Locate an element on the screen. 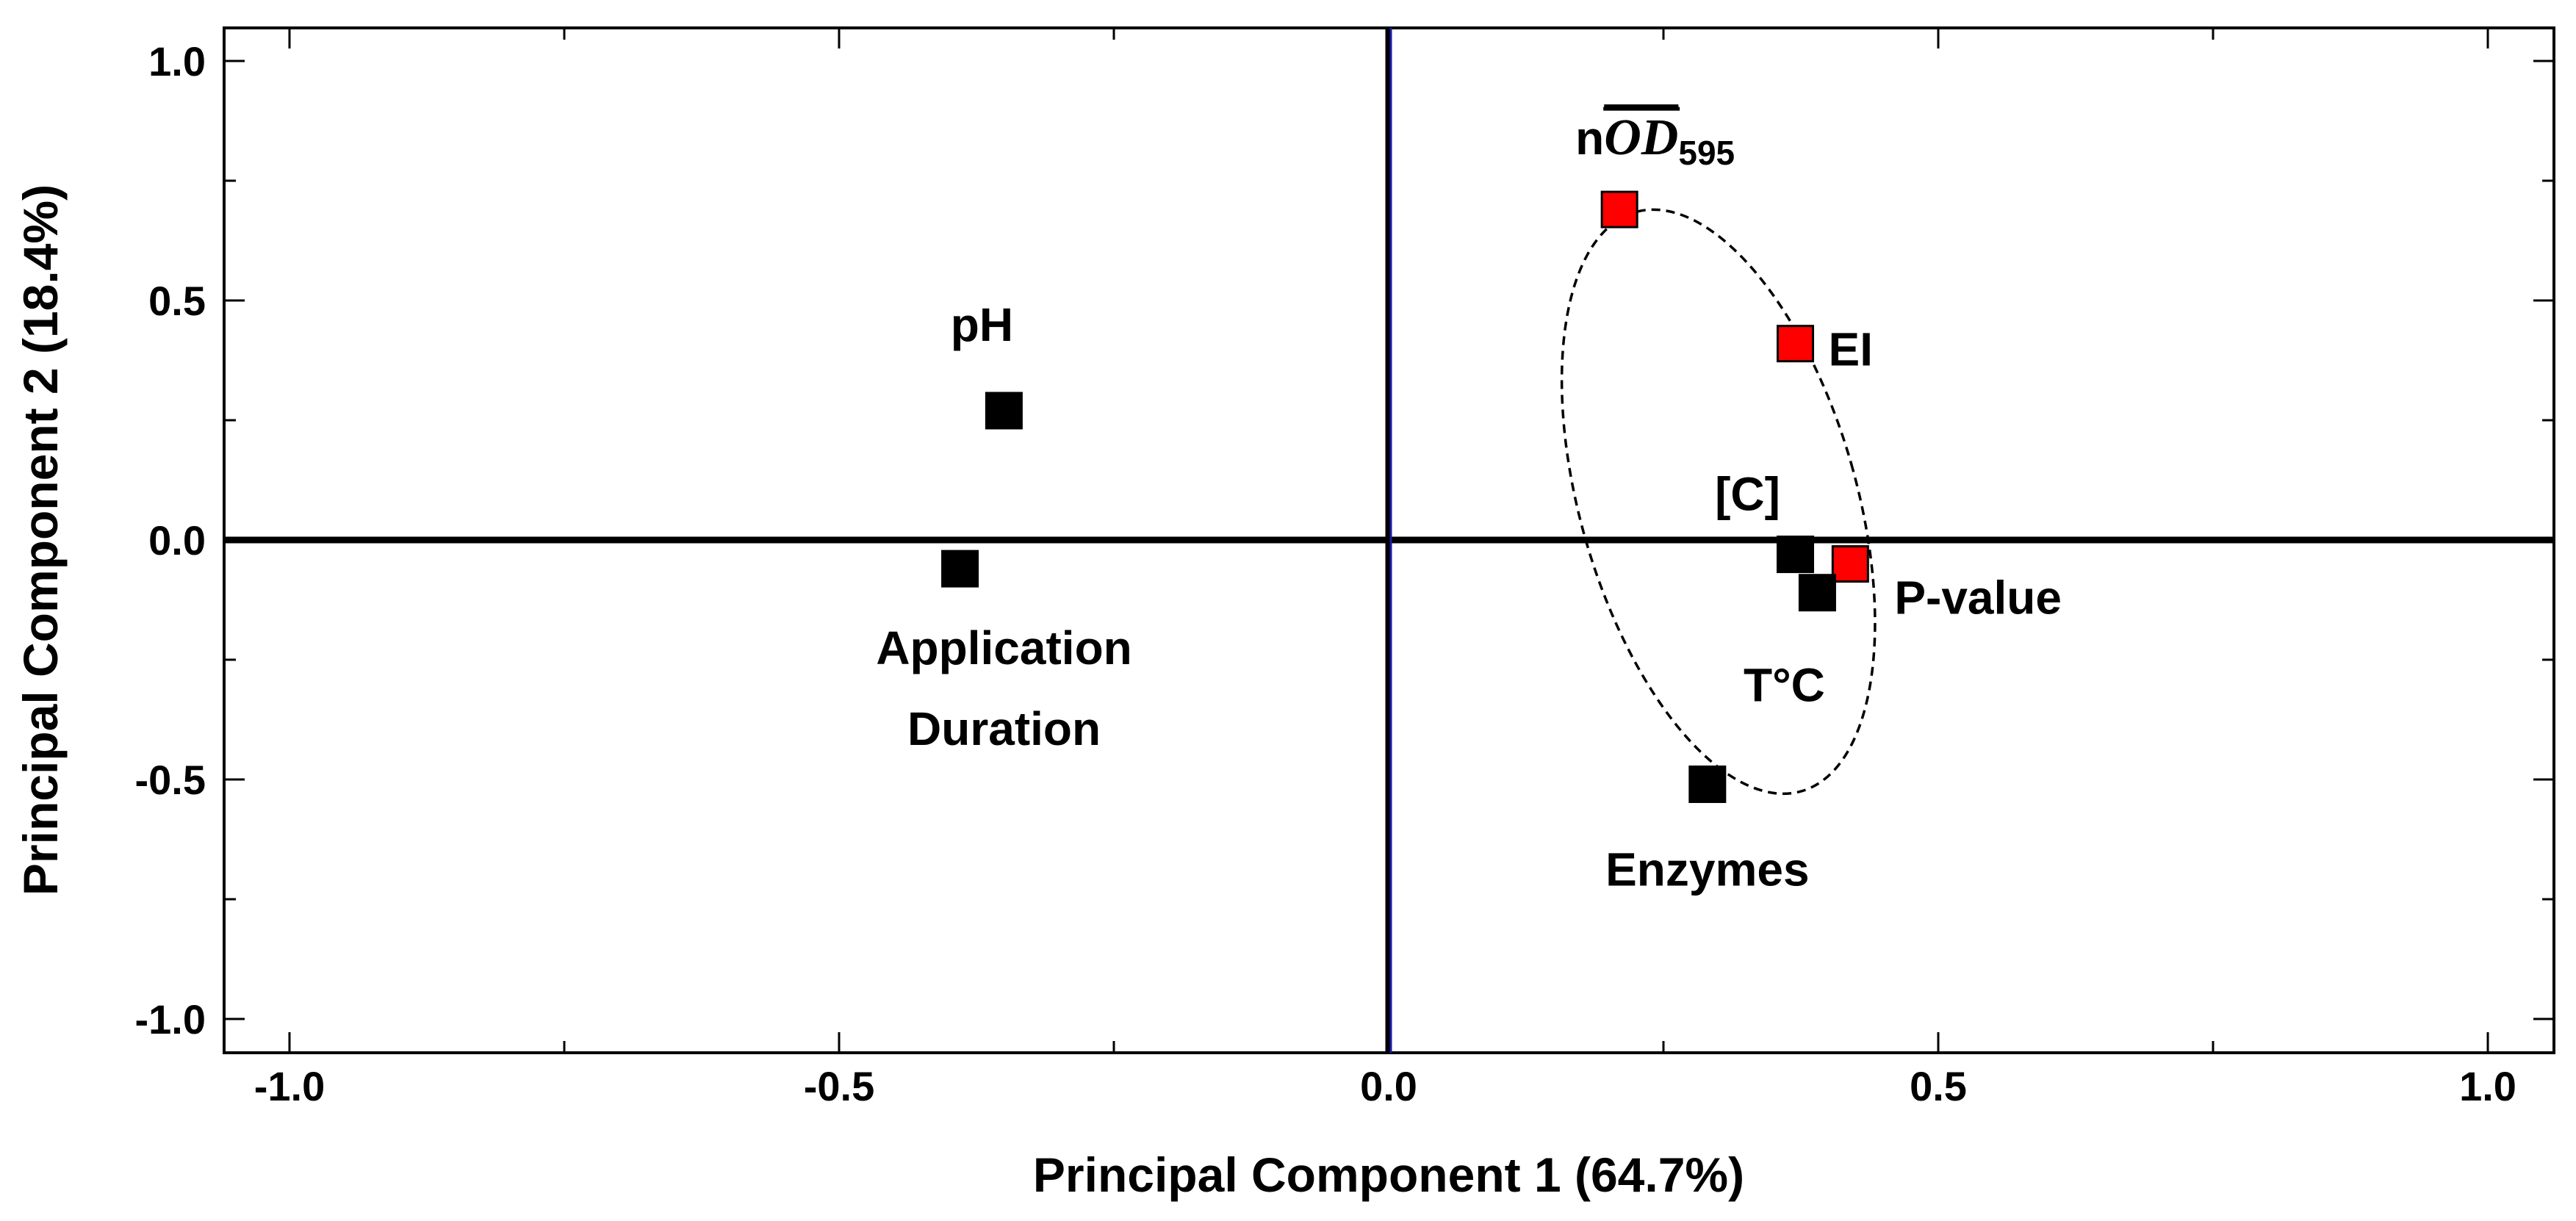 The height and width of the screenshot is (1221, 2576). marker-enzymes is located at coordinates (1707, 785).